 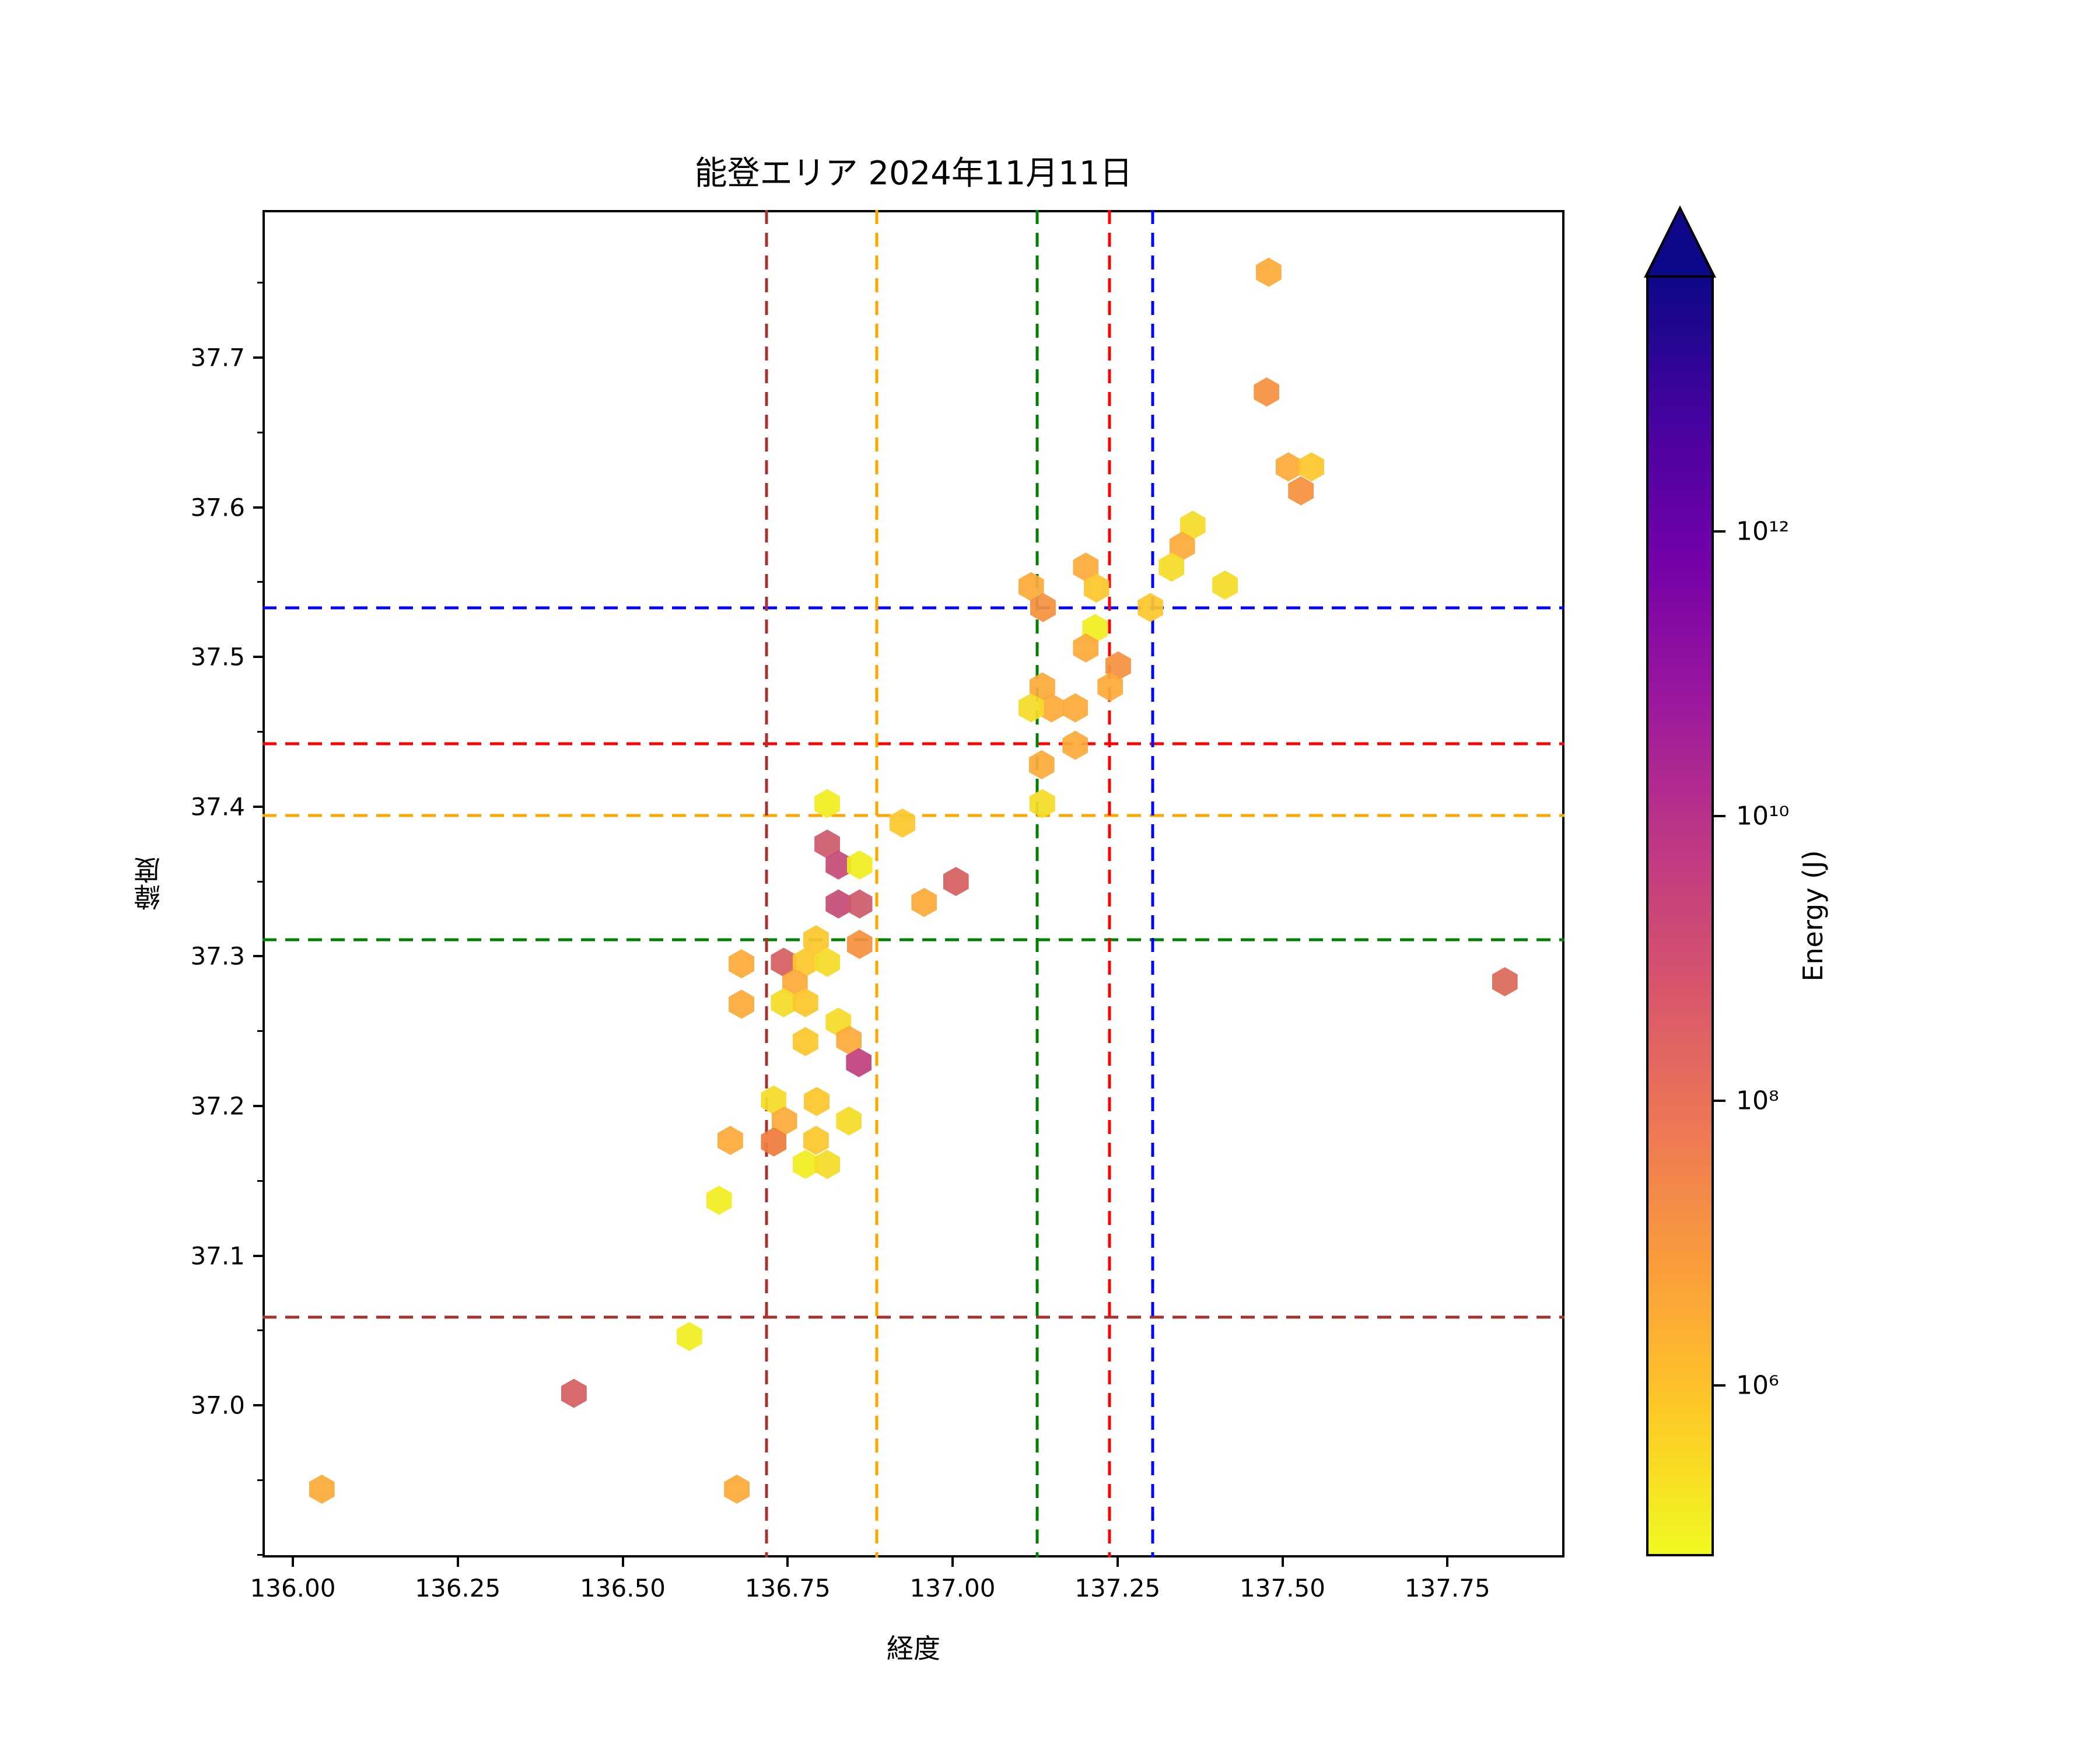 I want to click on colorbar-label: Energy (J), so click(x=1813, y=916).